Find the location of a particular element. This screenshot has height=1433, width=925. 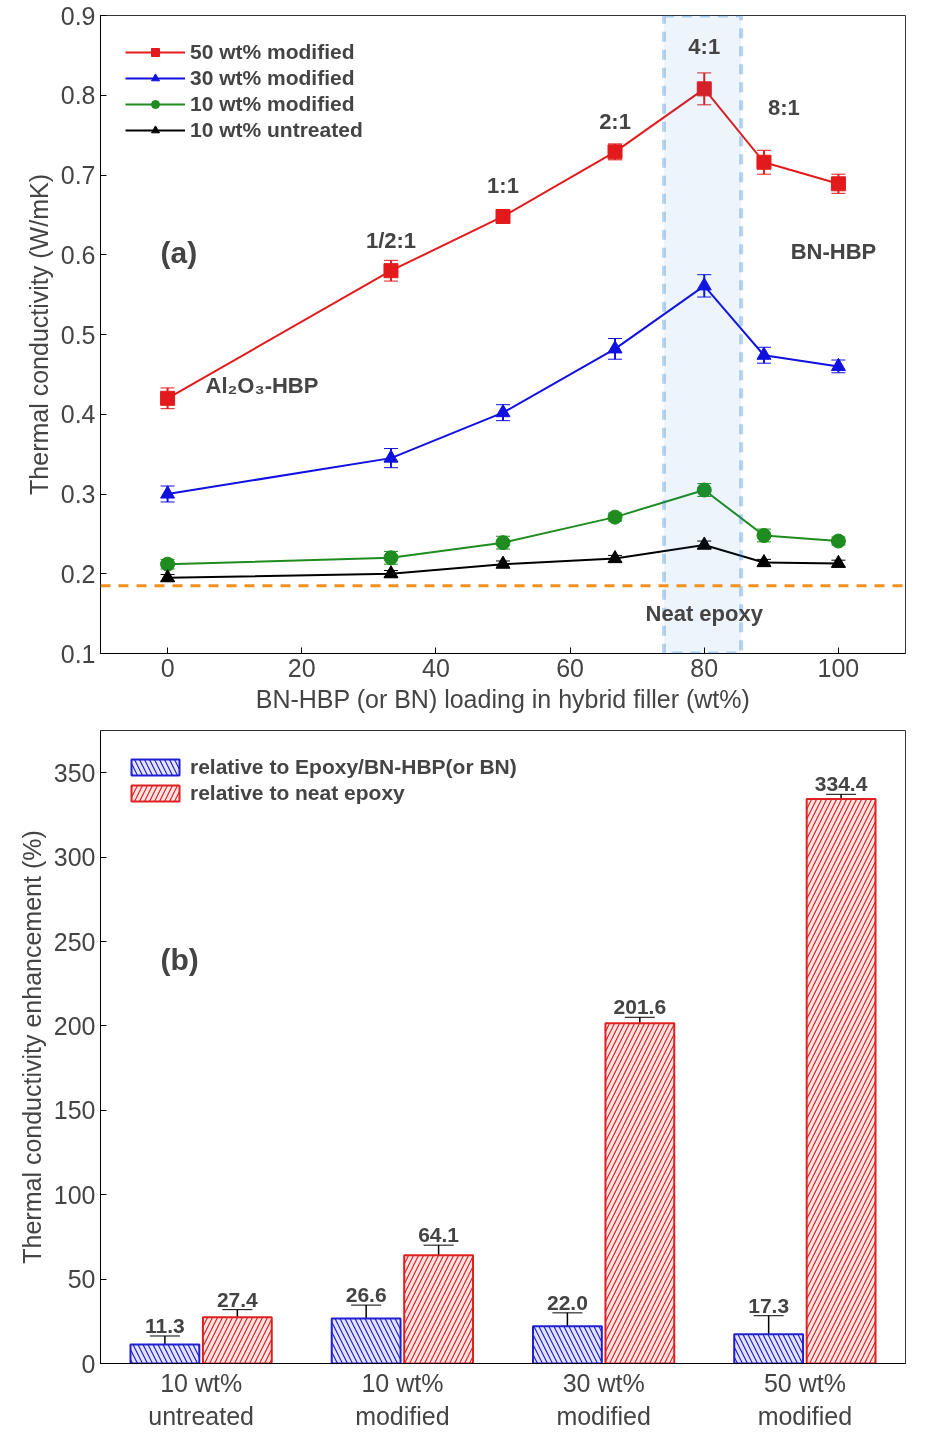

x-tick-label: 10 wt% modified is located at coordinates (402, 1399).